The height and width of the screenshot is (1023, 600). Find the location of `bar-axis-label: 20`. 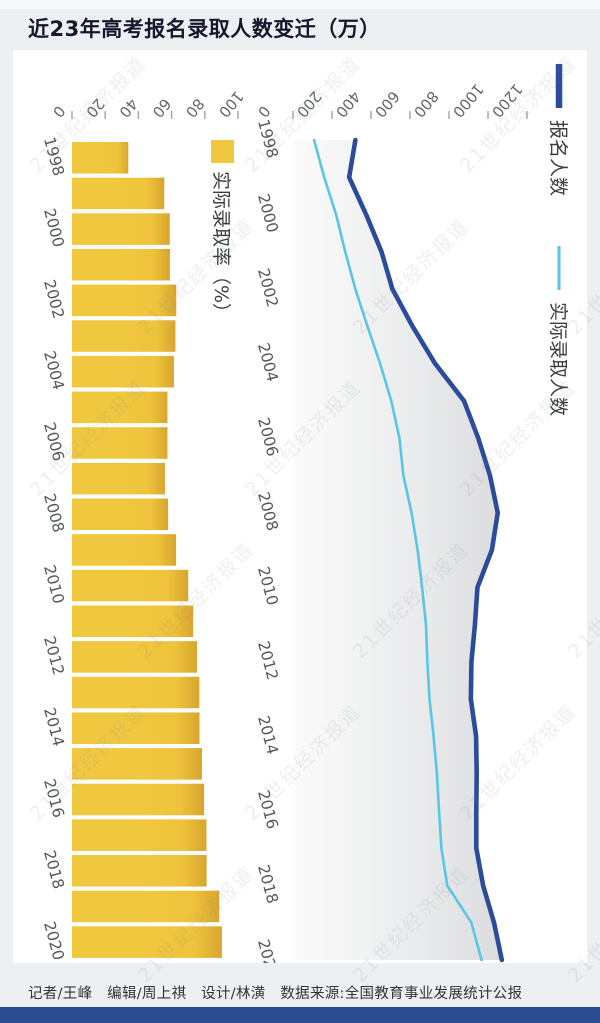

bar-axis-label: 20 is located at coordinates (95, 108).